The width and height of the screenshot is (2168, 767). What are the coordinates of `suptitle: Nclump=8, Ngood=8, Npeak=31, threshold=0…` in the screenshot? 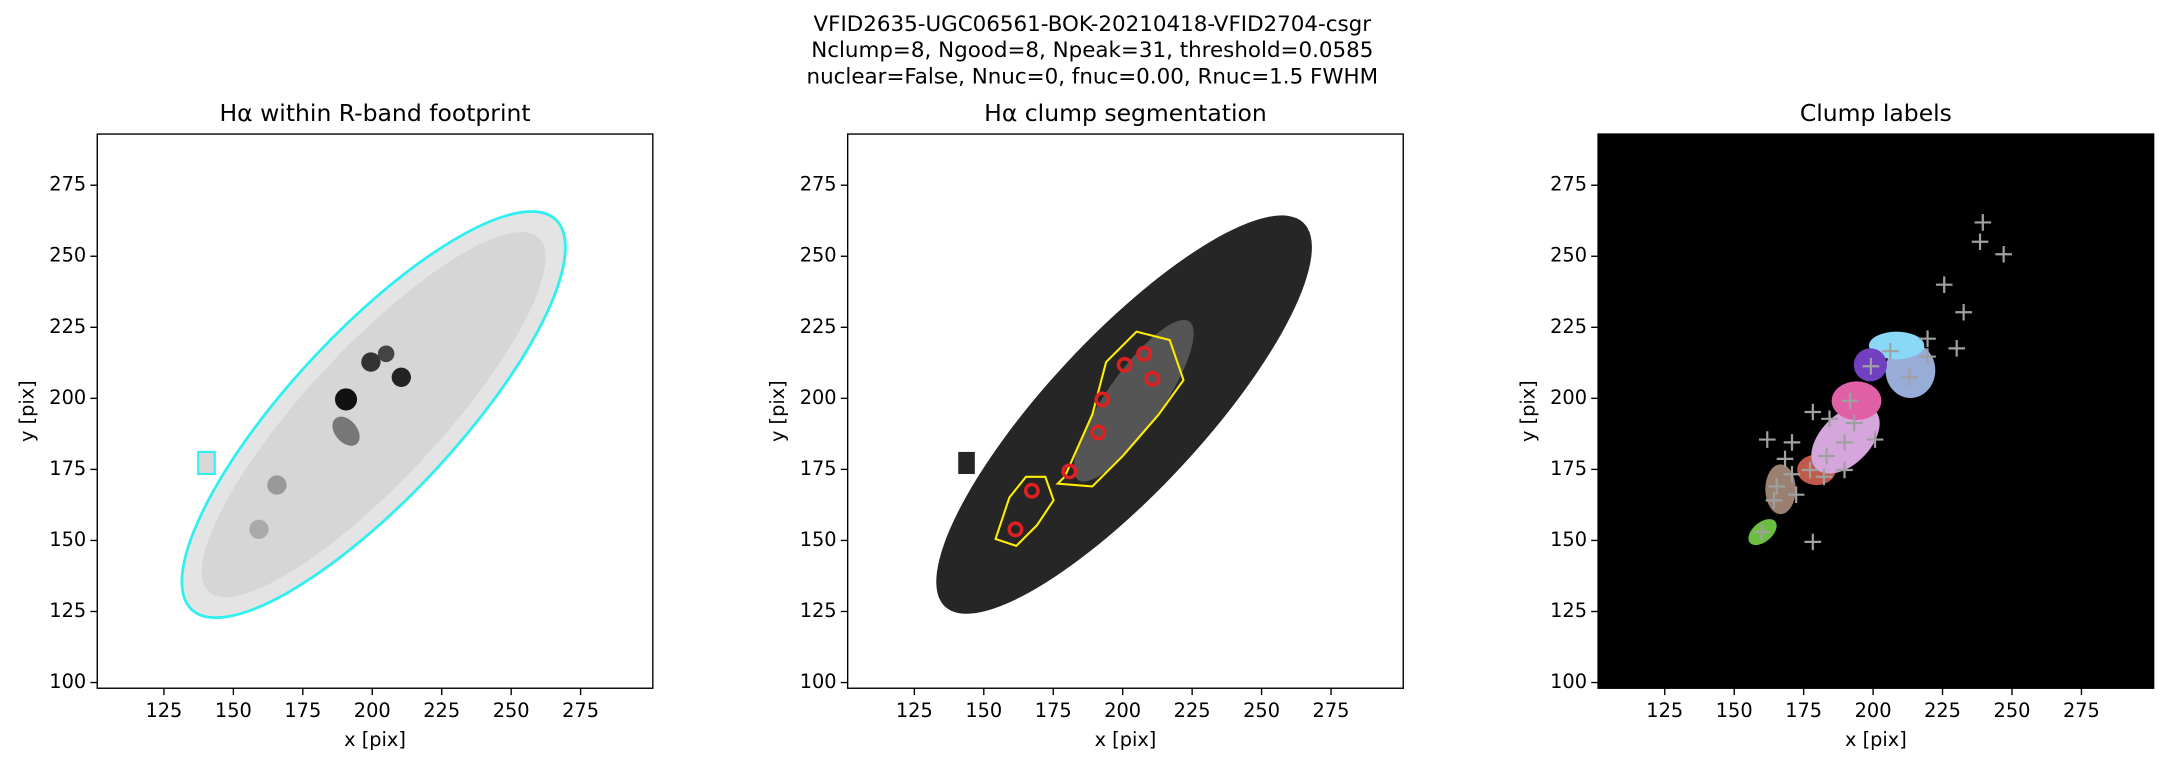 It's located at (1092, 50).